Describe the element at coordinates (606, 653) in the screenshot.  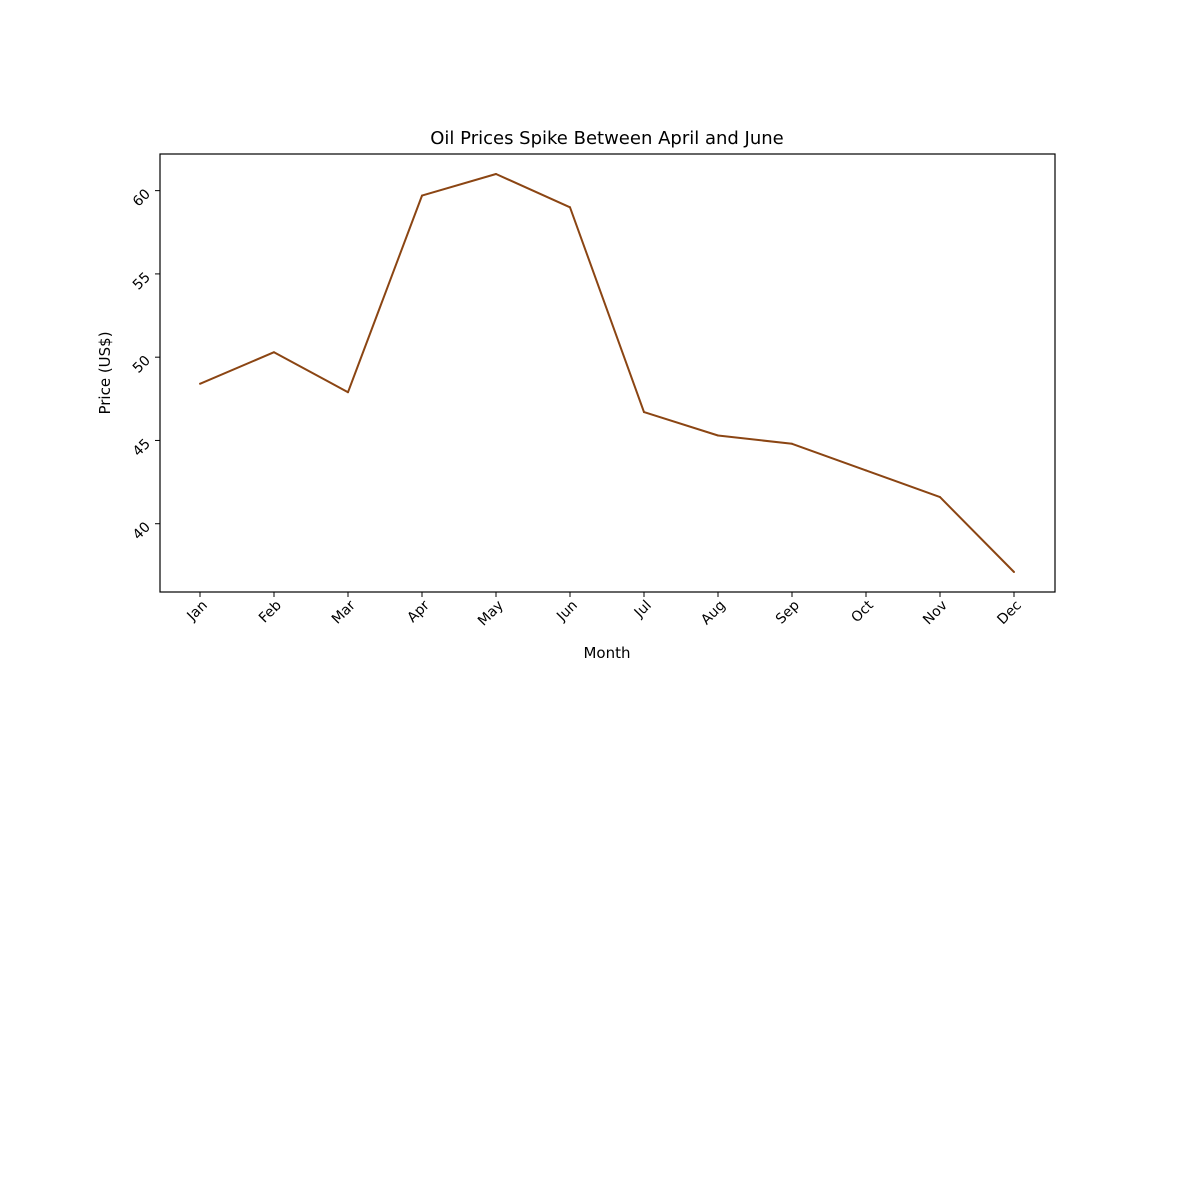
I see `x-axis-label: Month` at that location.